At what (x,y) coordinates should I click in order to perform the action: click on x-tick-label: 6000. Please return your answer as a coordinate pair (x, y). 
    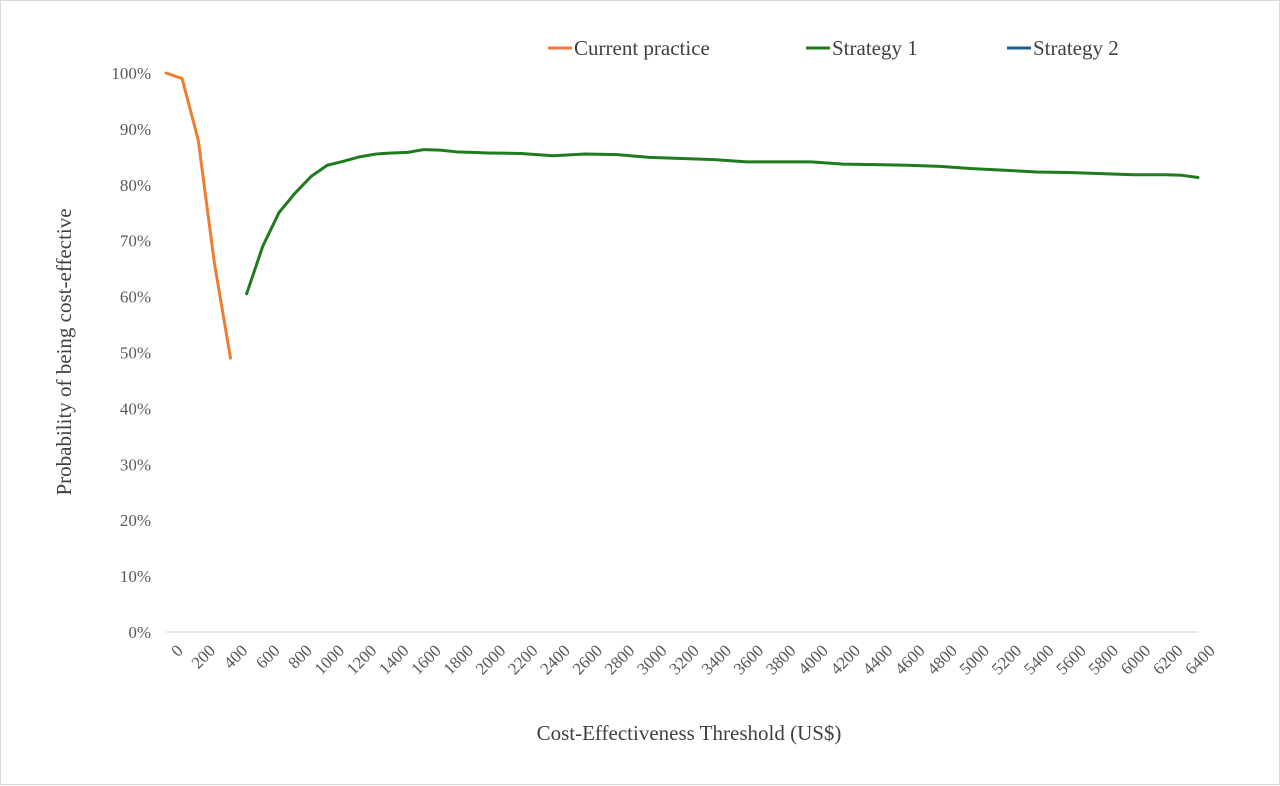
    Looking at the image, I should click on (1135, 659).